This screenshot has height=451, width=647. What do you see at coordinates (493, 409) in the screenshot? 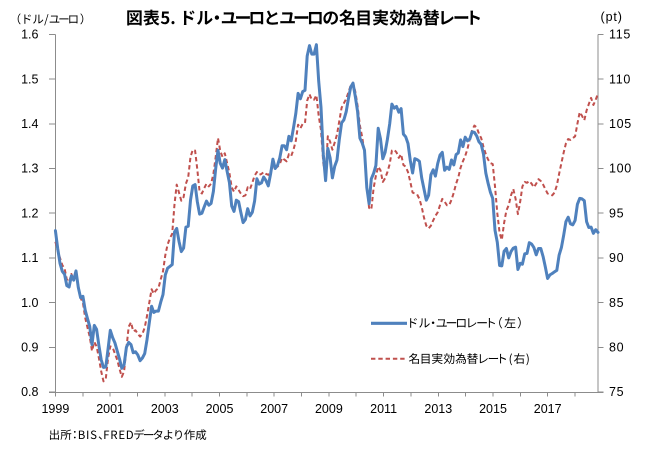
I see `svg-text: 2015` at bounding box center [493, 409].